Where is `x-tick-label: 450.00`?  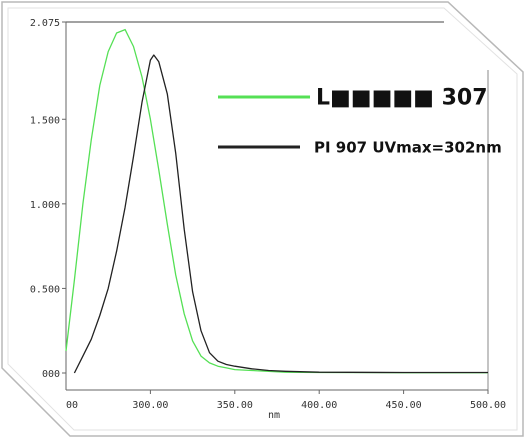 x-tick-label: 450.00 is located at coordinates (404, 405).